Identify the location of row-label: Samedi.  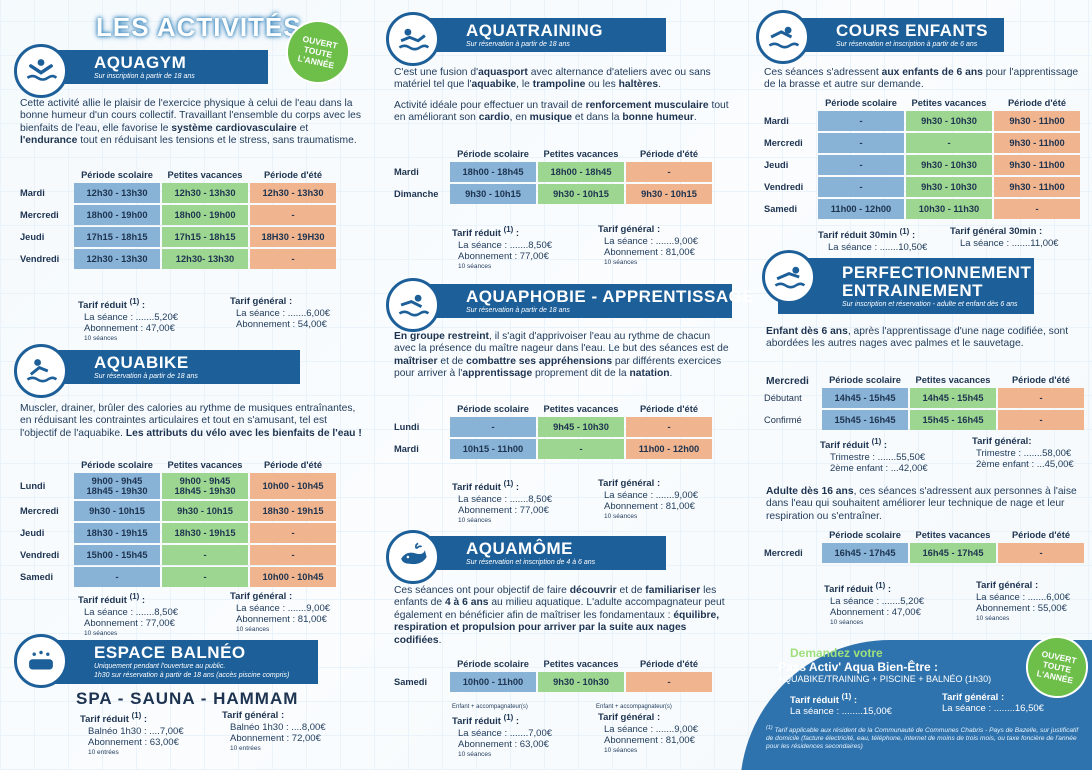
(411, 682).